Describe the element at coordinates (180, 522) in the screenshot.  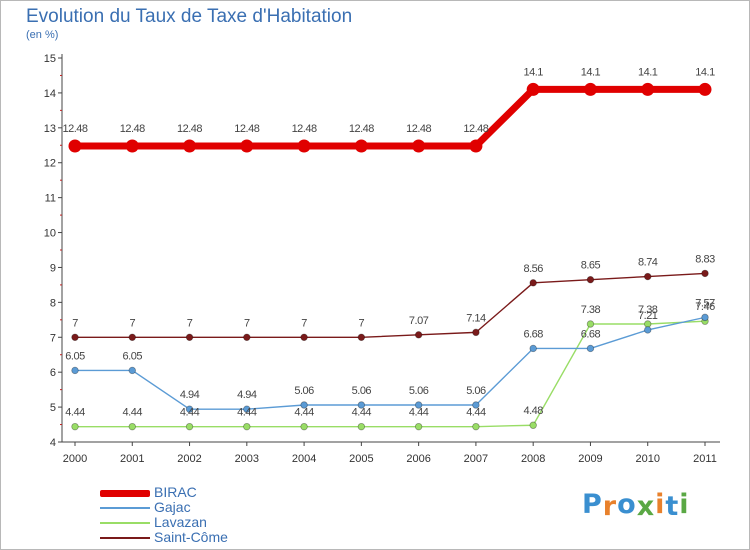
I see `legend-label: Lavazan` at that location.